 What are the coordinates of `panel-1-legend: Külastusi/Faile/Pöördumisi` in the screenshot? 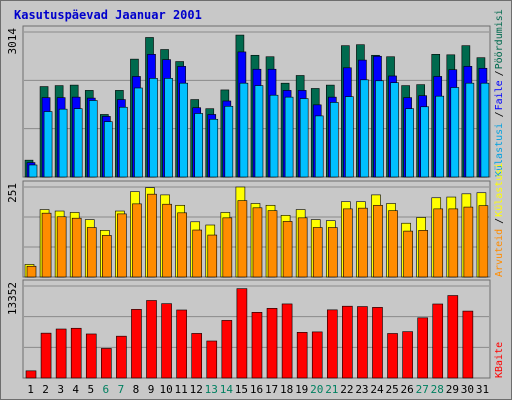 It's located at (499, 93).